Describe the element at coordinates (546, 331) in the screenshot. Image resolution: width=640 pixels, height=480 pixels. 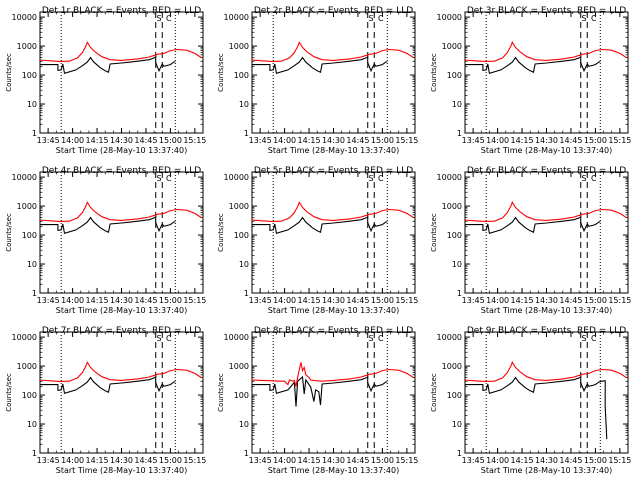
I see `chart-title: Det 9r BLACK = Events, RED = LLD` at that location.